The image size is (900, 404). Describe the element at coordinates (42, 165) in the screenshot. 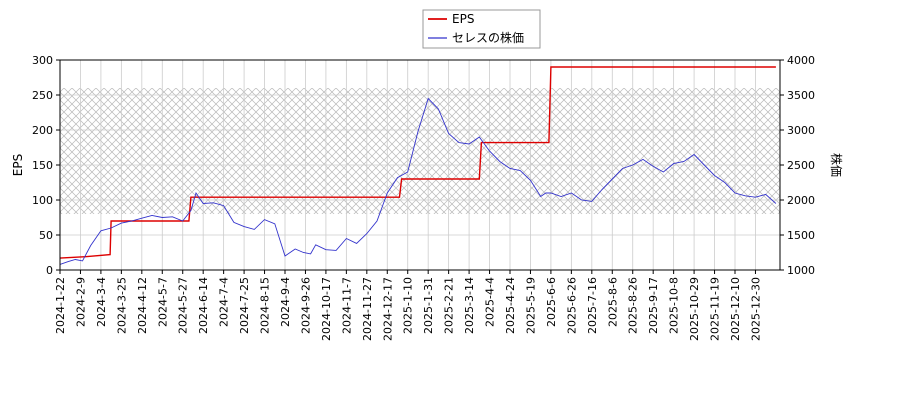

I see `y-left-tick-label: 150` at that location.